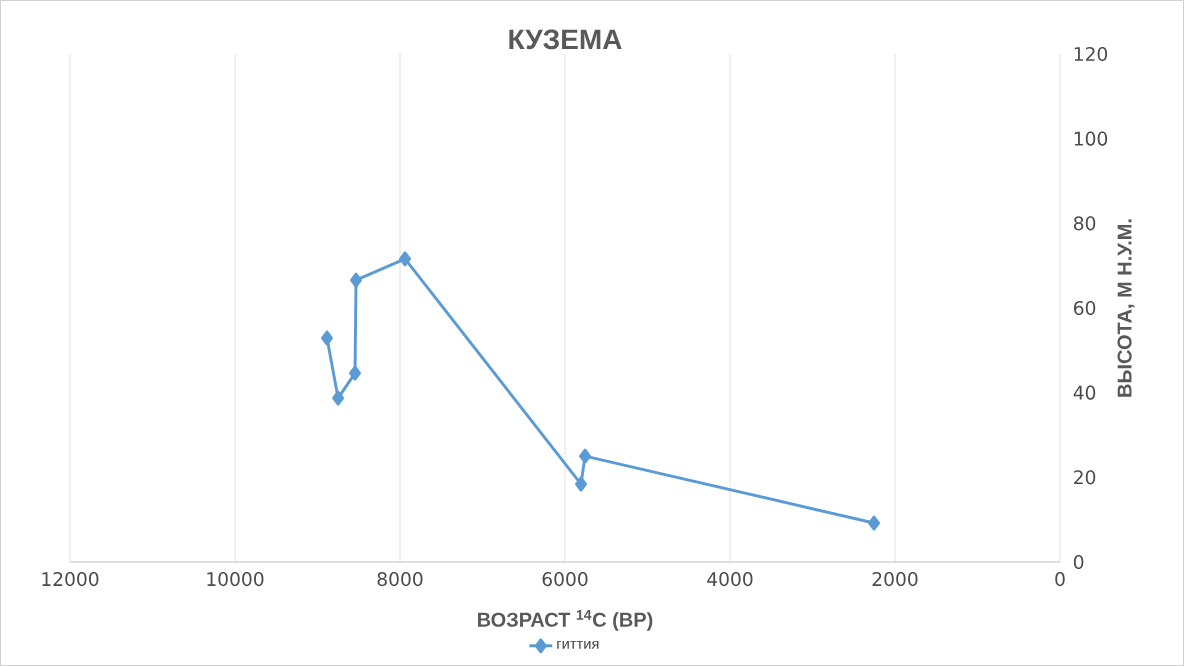 The width and height of the screenshot is (1184, 666). I want to click on y-tick-label: 0, so click(1078, 562).